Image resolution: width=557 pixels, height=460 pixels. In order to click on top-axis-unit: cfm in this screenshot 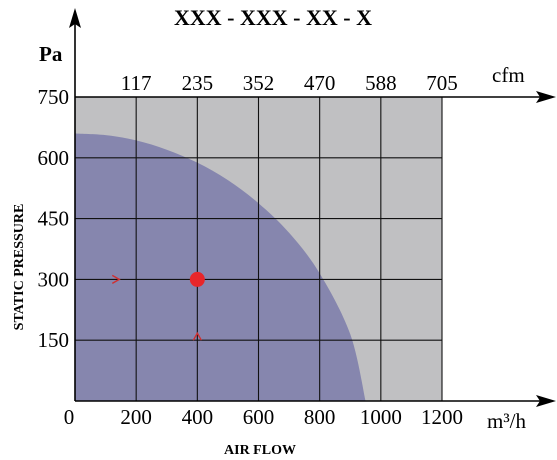, I will do `click(508, 75)`.